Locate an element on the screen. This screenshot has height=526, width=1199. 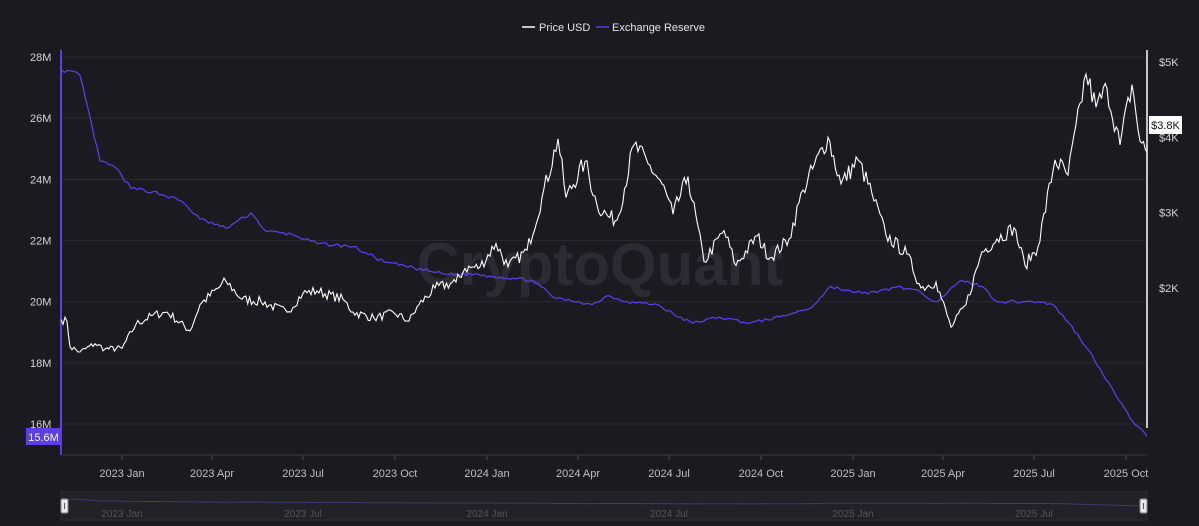
x-axis-tick-label: 2023 Apr is located at coordinates (212, 474).